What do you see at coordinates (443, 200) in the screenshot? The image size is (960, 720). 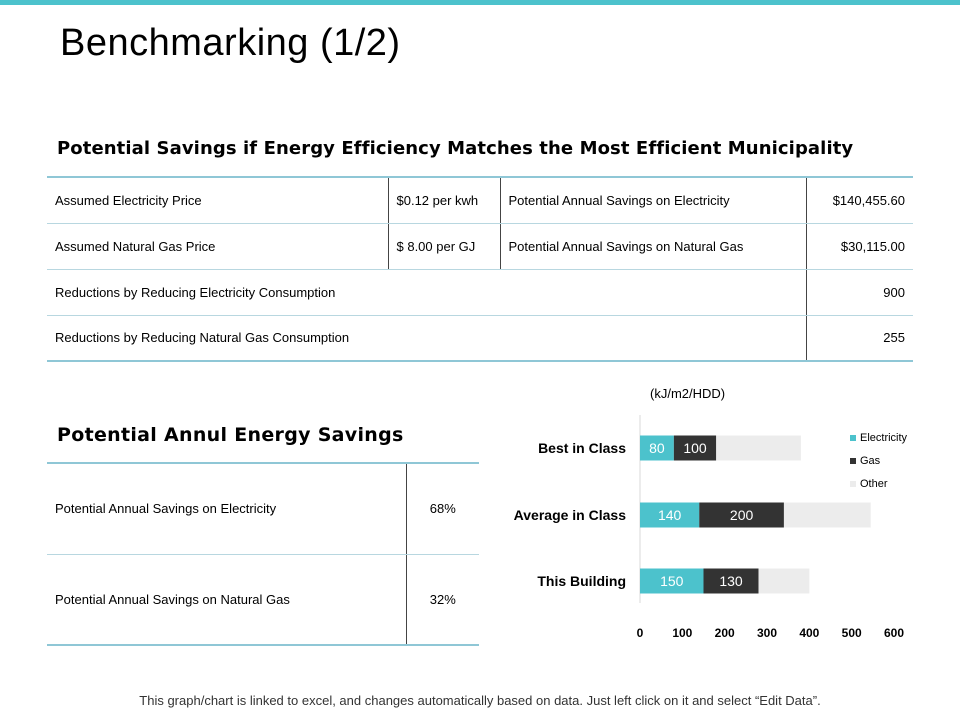 I see `table-cell: $0.12 per kwh` at bounding box center [443, 200].